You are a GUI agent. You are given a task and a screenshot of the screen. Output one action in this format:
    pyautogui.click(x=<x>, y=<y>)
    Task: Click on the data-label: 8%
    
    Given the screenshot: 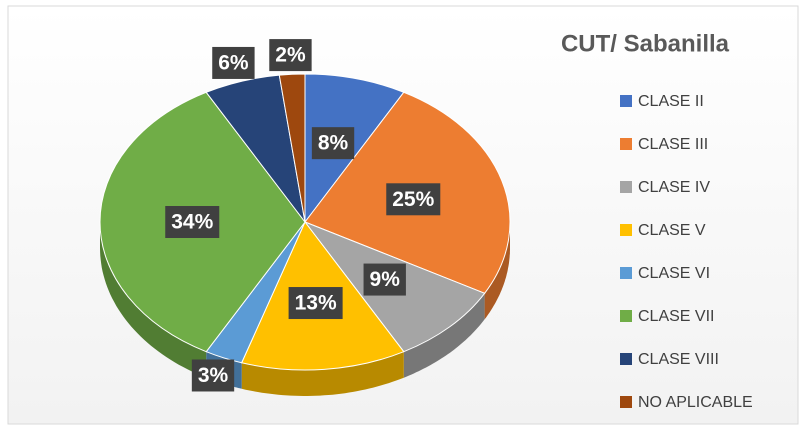 What is the action you would take?
    pyautogui.click(x=333, y=143)
    